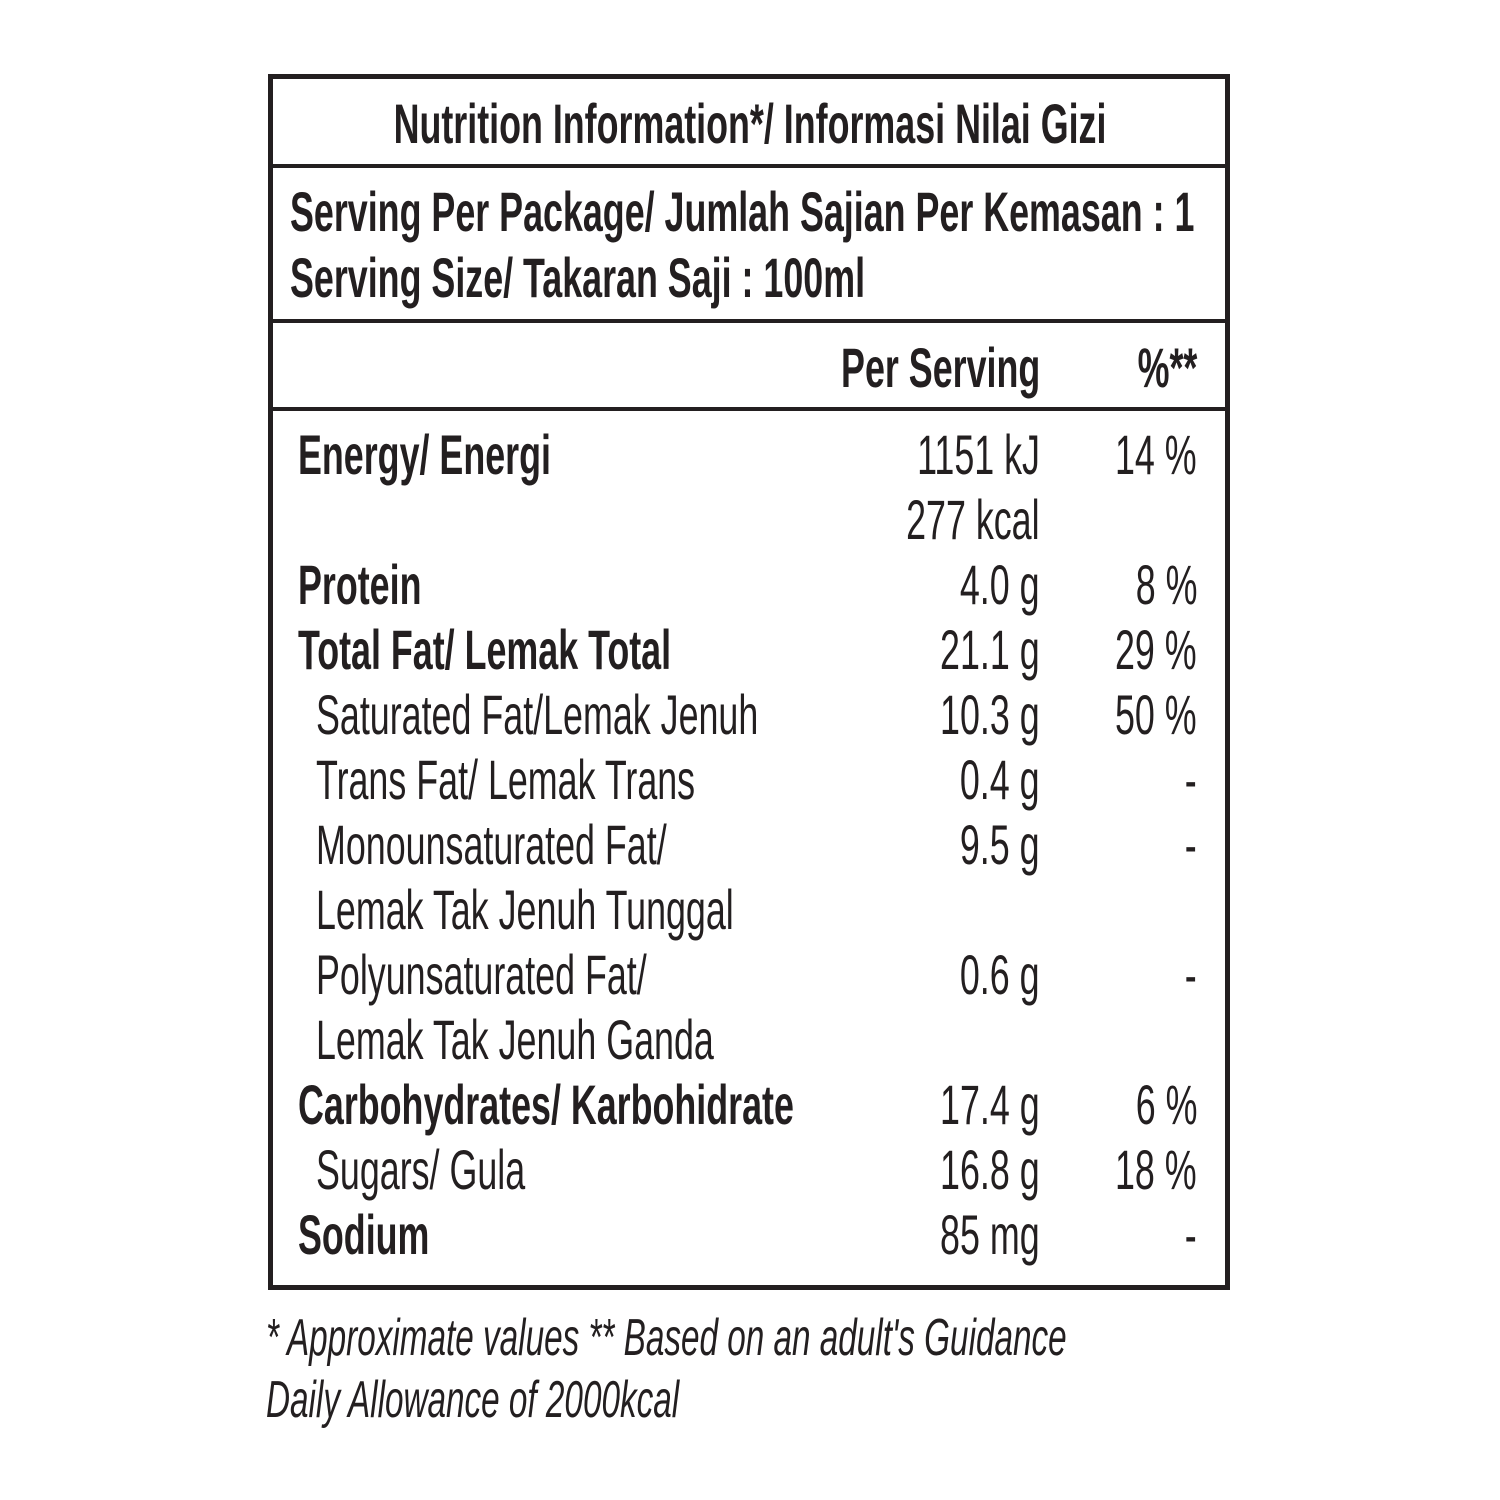  What do you see at coordinates (546, 1104) in the screenshot?
I see `nutrient-label: Carbohydrates/ Karbohidrate` at bounding box center [546, 1104].